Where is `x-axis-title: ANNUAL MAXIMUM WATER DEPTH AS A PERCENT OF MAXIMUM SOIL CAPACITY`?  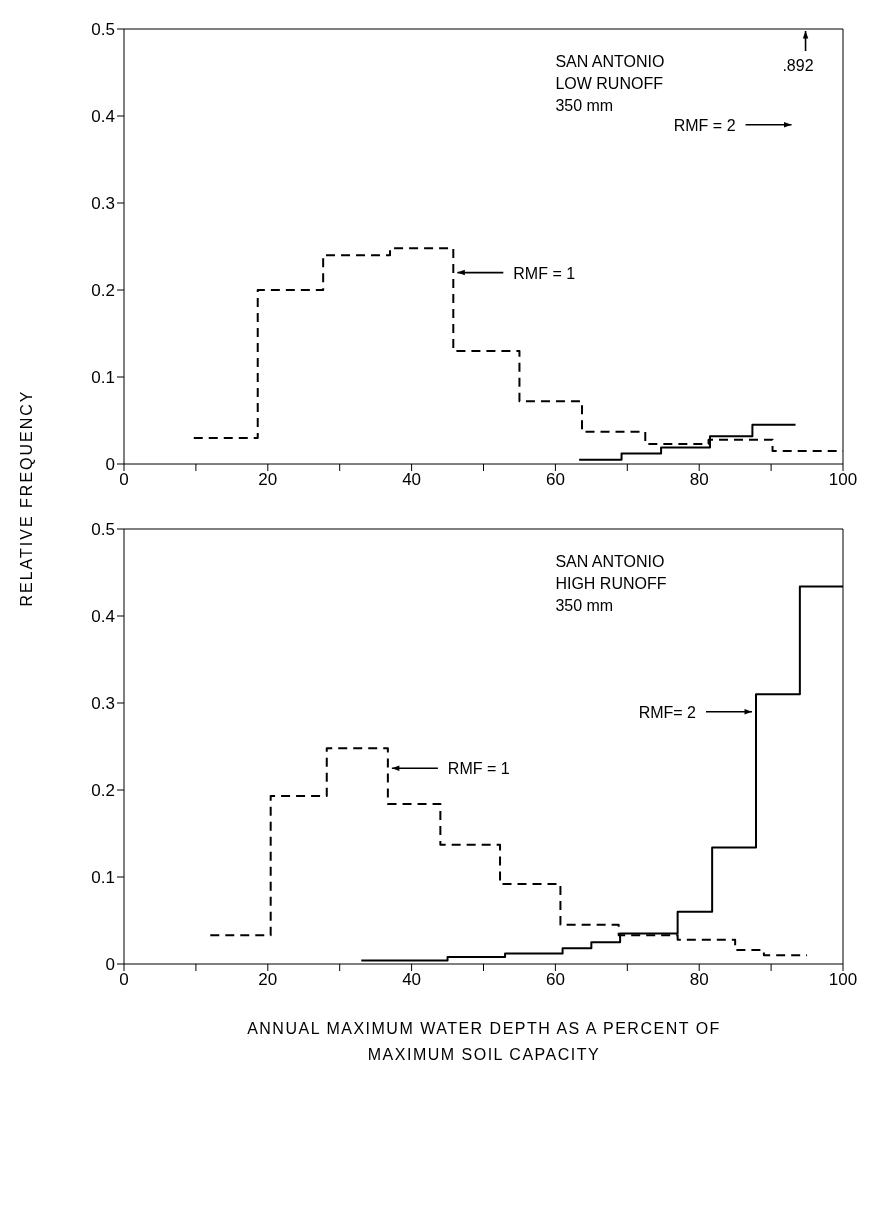
x-axis-title: ANNUAL MAXIMUM WATER DEPTH AS A PERCENT OF MAXIMUM SOIL CAPACITY is located at coordinates (484, 1042).